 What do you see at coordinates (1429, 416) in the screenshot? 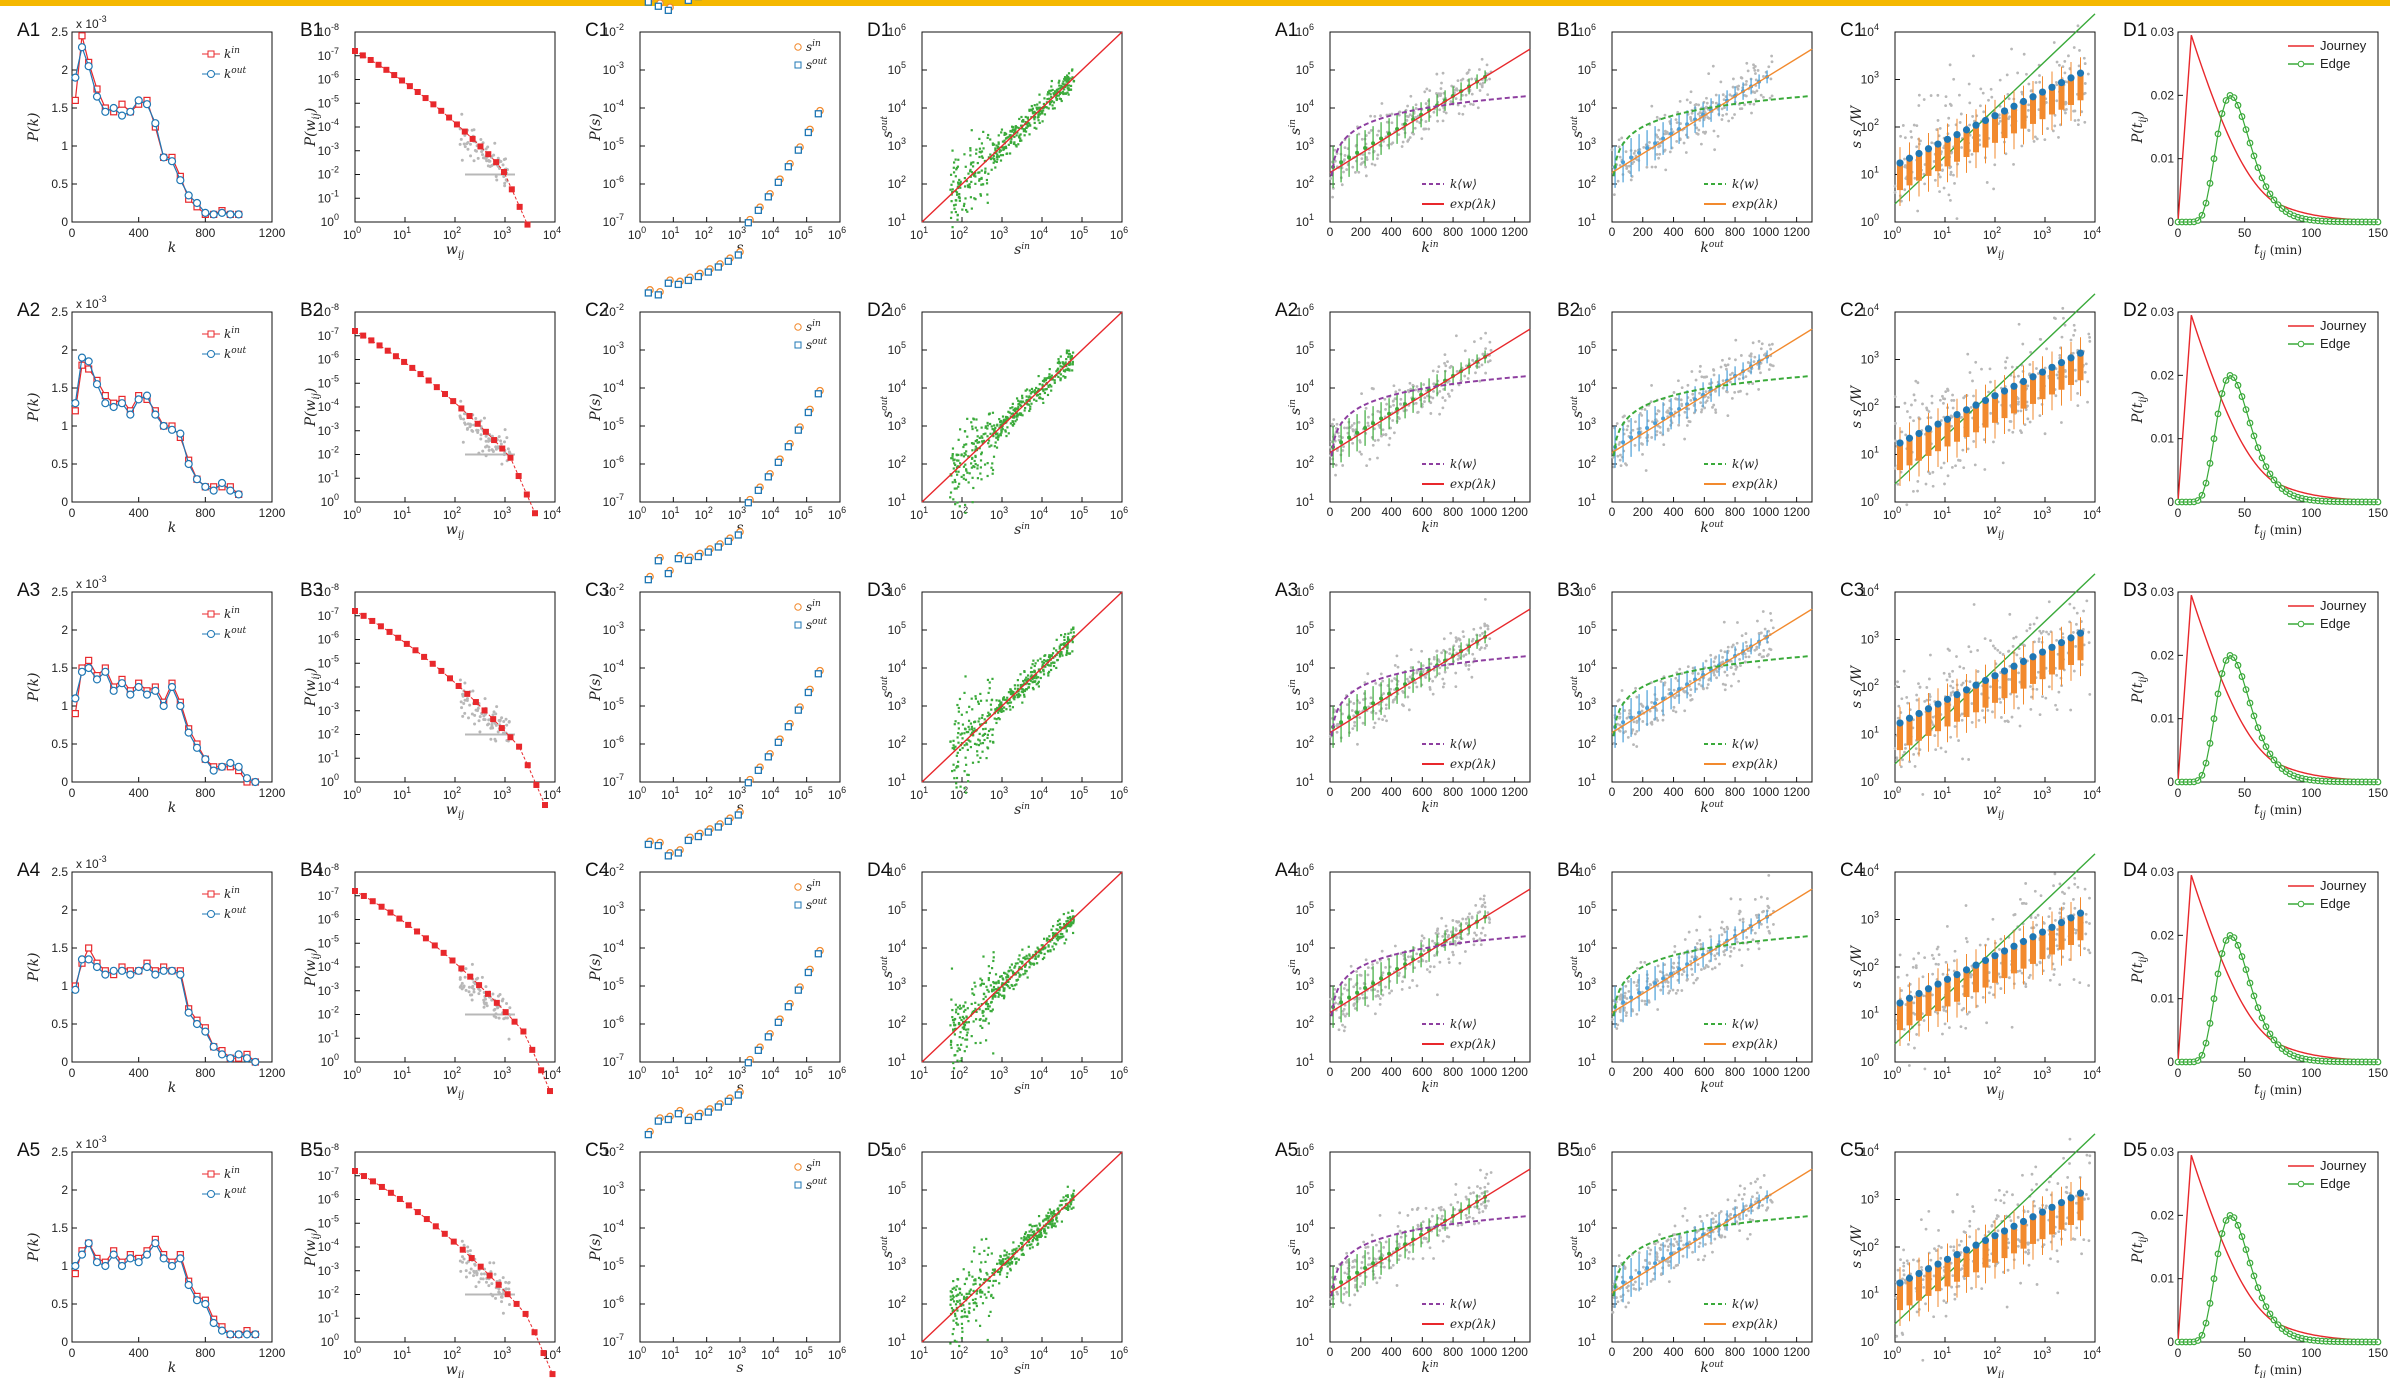
I see `linear-fit-line` at bounding box center [1429, 416].